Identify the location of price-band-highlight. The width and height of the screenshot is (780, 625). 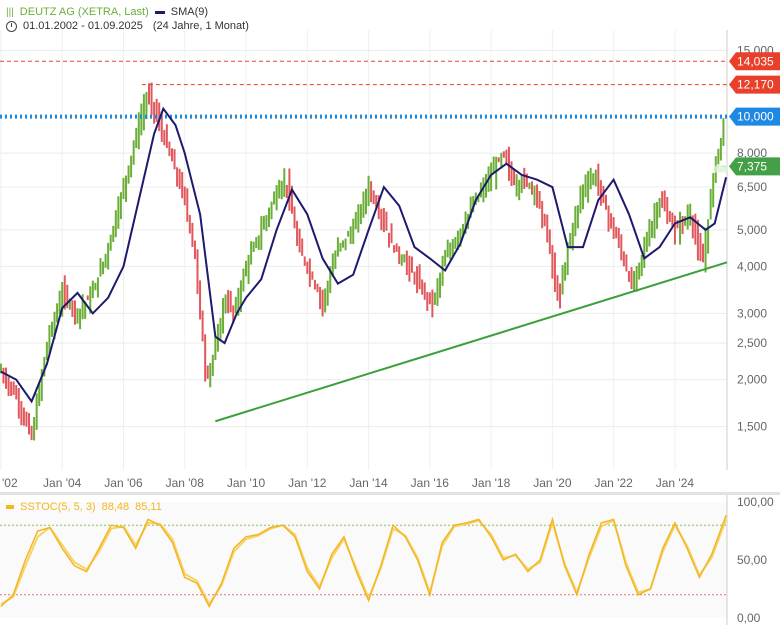
(720, 169).